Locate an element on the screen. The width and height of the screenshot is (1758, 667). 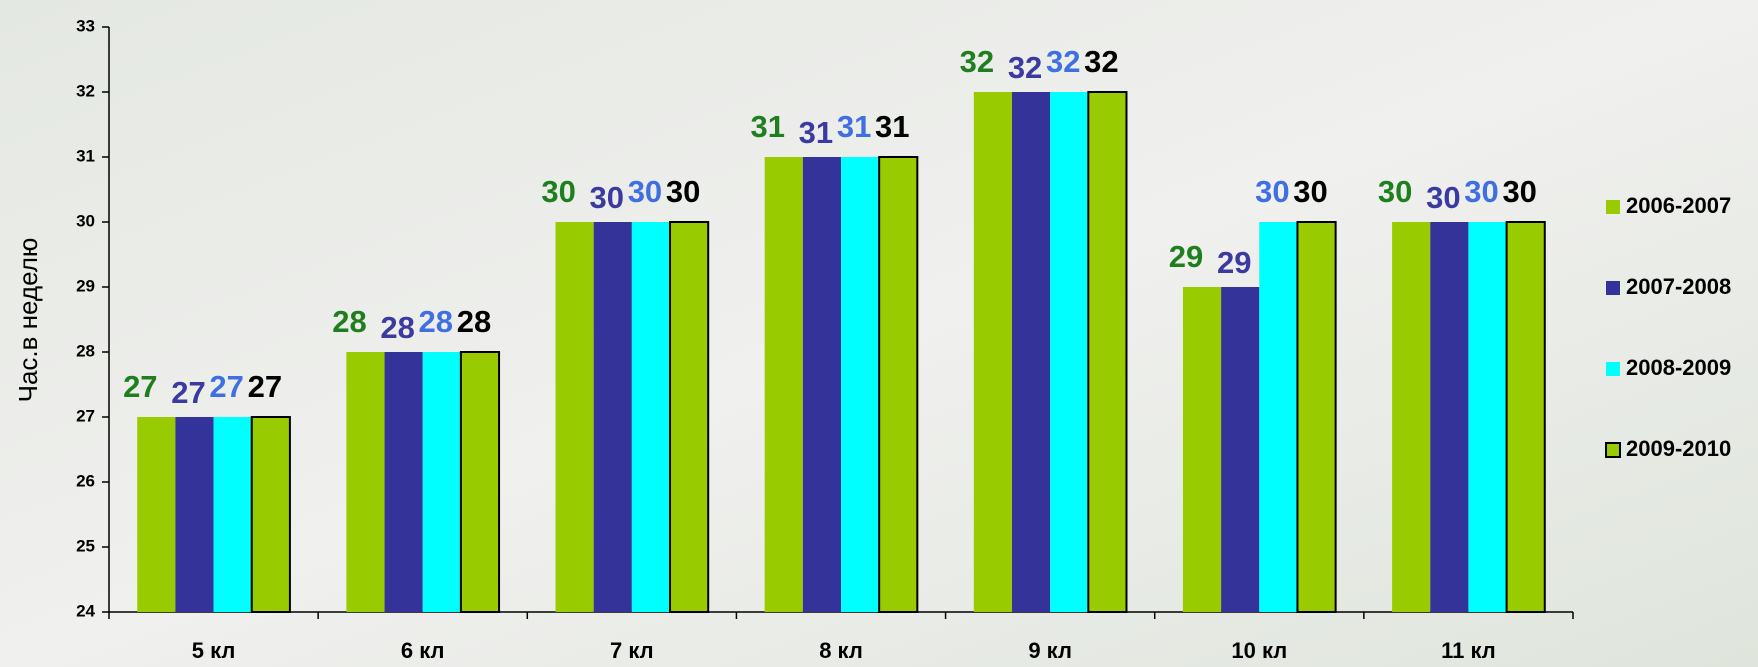
y-tick-label: 33 is located at coordinates (85, 25).